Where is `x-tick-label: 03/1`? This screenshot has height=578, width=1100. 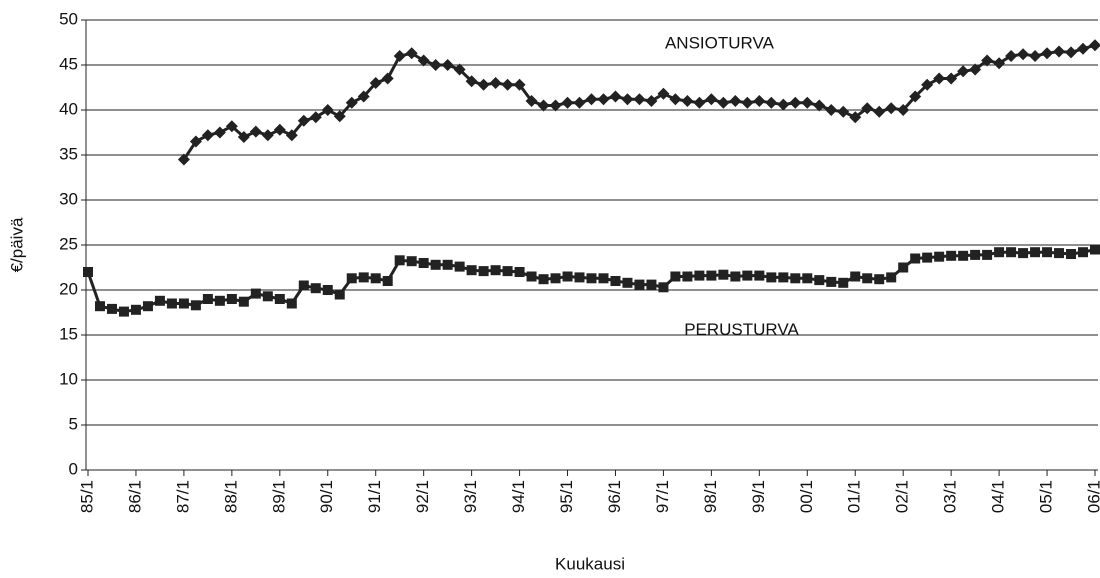 x-tick-label: 03/1 is located at coordinates (950, 496).